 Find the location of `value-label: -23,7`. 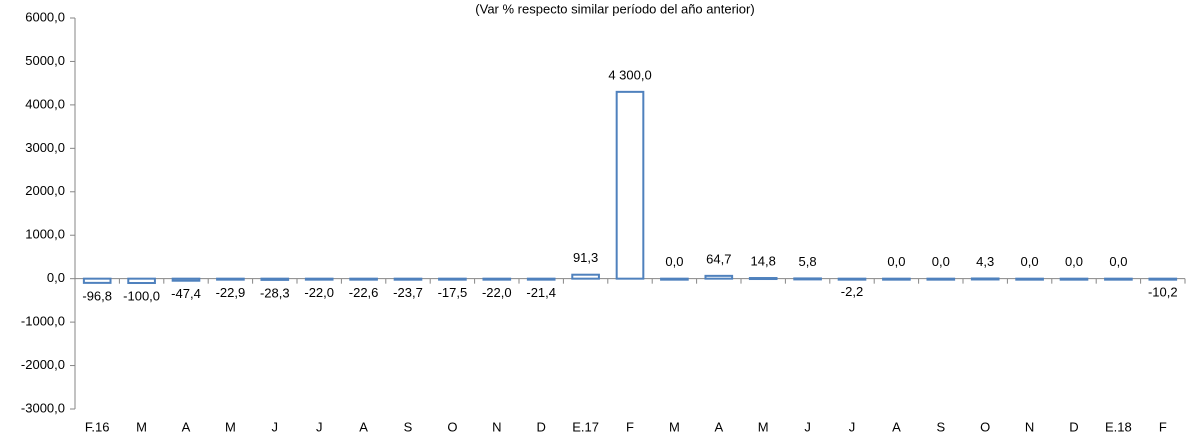

value-label: -23,7 is located at coordinates (408, 292).